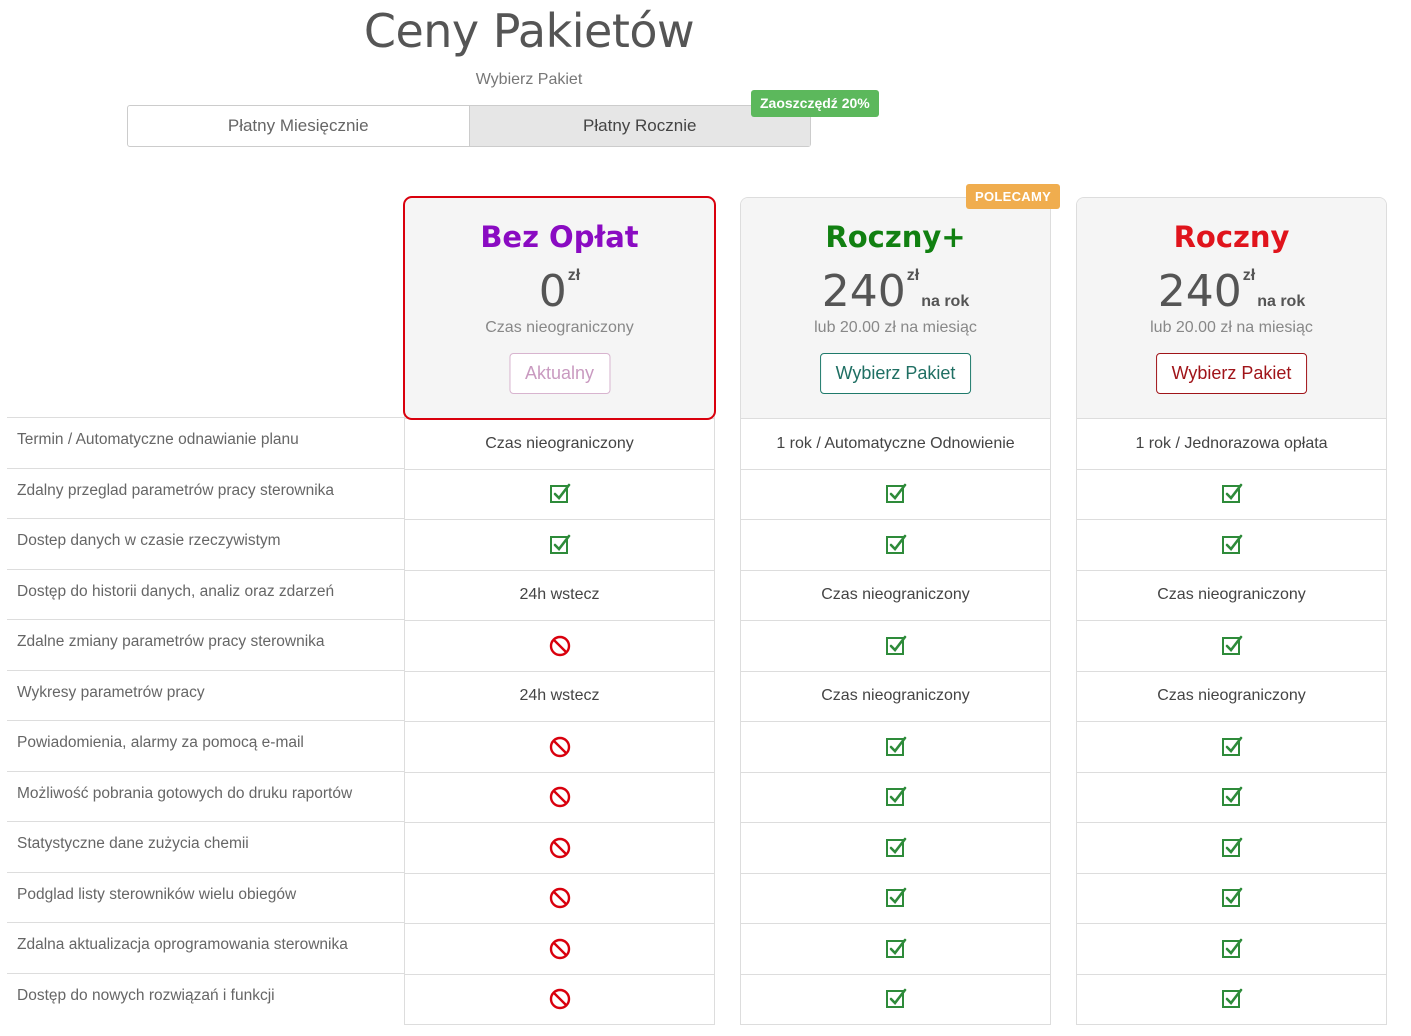 The image size is (1411, 1036). I want to click on plan-price: 0zł, so click(559, 291).